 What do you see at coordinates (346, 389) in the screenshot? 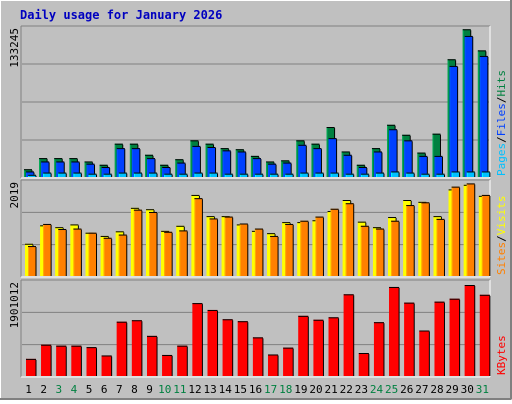
I see `x-tick-label: 22` at bounding box center [346, 389].